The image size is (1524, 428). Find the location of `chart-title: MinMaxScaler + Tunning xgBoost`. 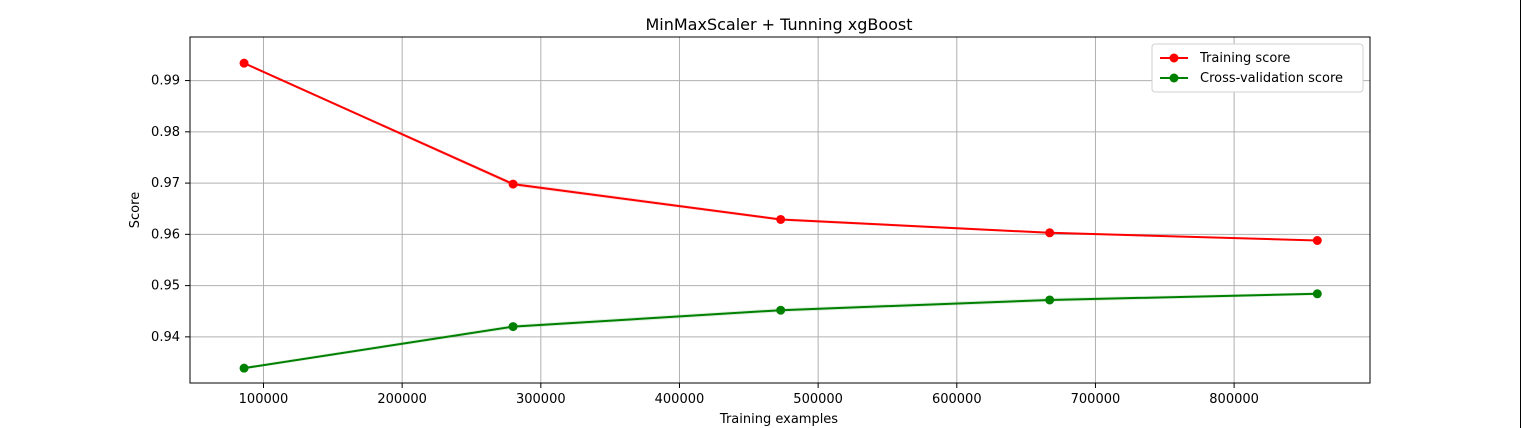

chart-title: MinMaxScaler + Tunning xgBoost is located at coordinates (778, 24).